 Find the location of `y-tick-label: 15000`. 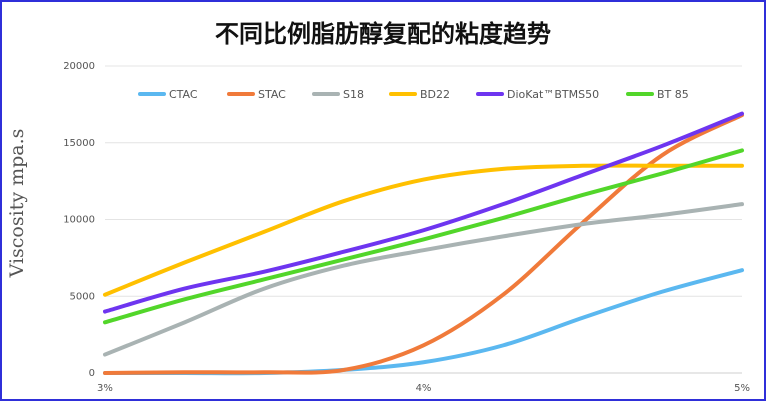

y-tick-label: 15000 is located at coordinates (79, 143).